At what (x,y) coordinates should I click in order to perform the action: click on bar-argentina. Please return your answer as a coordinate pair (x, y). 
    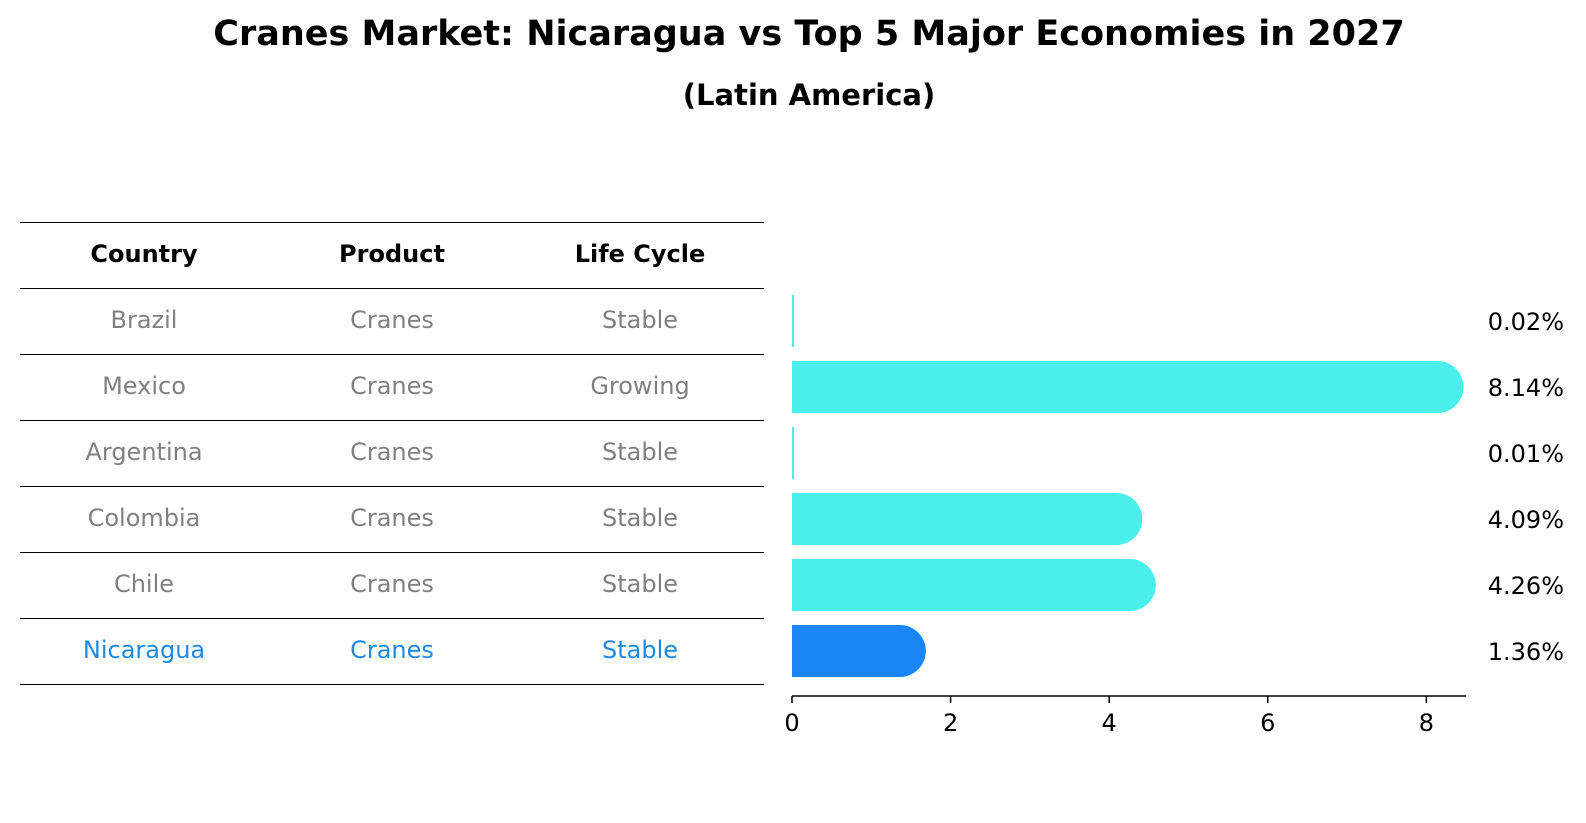
    Looking at the image, I should click on (793, 453).